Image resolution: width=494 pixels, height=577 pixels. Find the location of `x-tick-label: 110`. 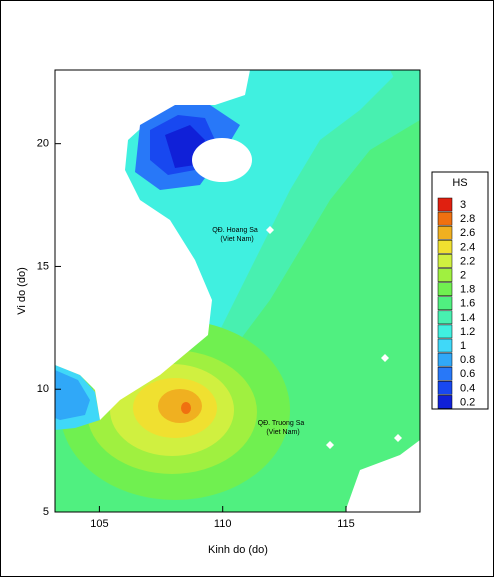

x-tick-label: 110 is located at coordinates (223, 524).